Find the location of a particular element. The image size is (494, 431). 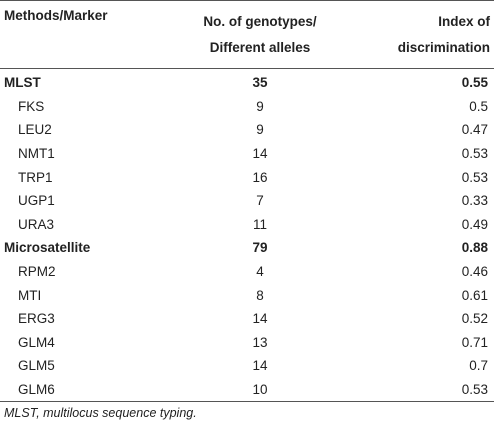

table-row: TRP1 16 0.53 is located at coordinates (247, 177).